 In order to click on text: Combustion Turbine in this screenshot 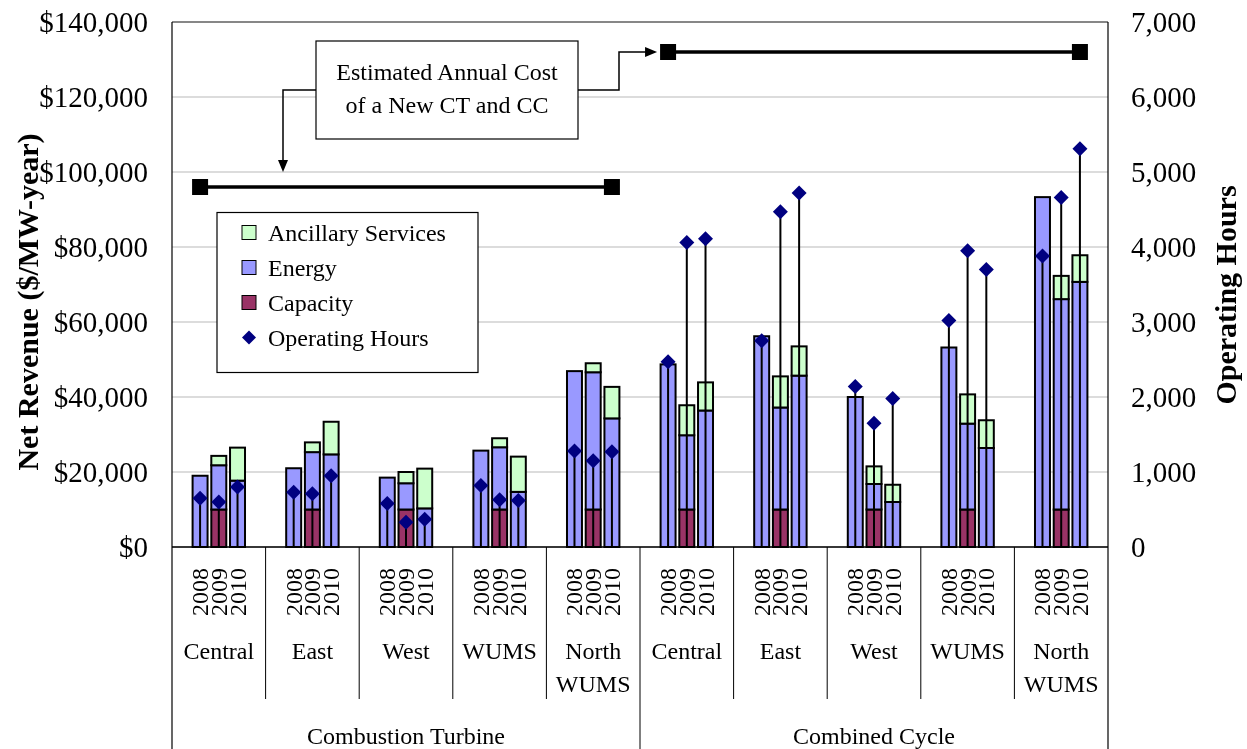, I will do `click(406, 736)`.